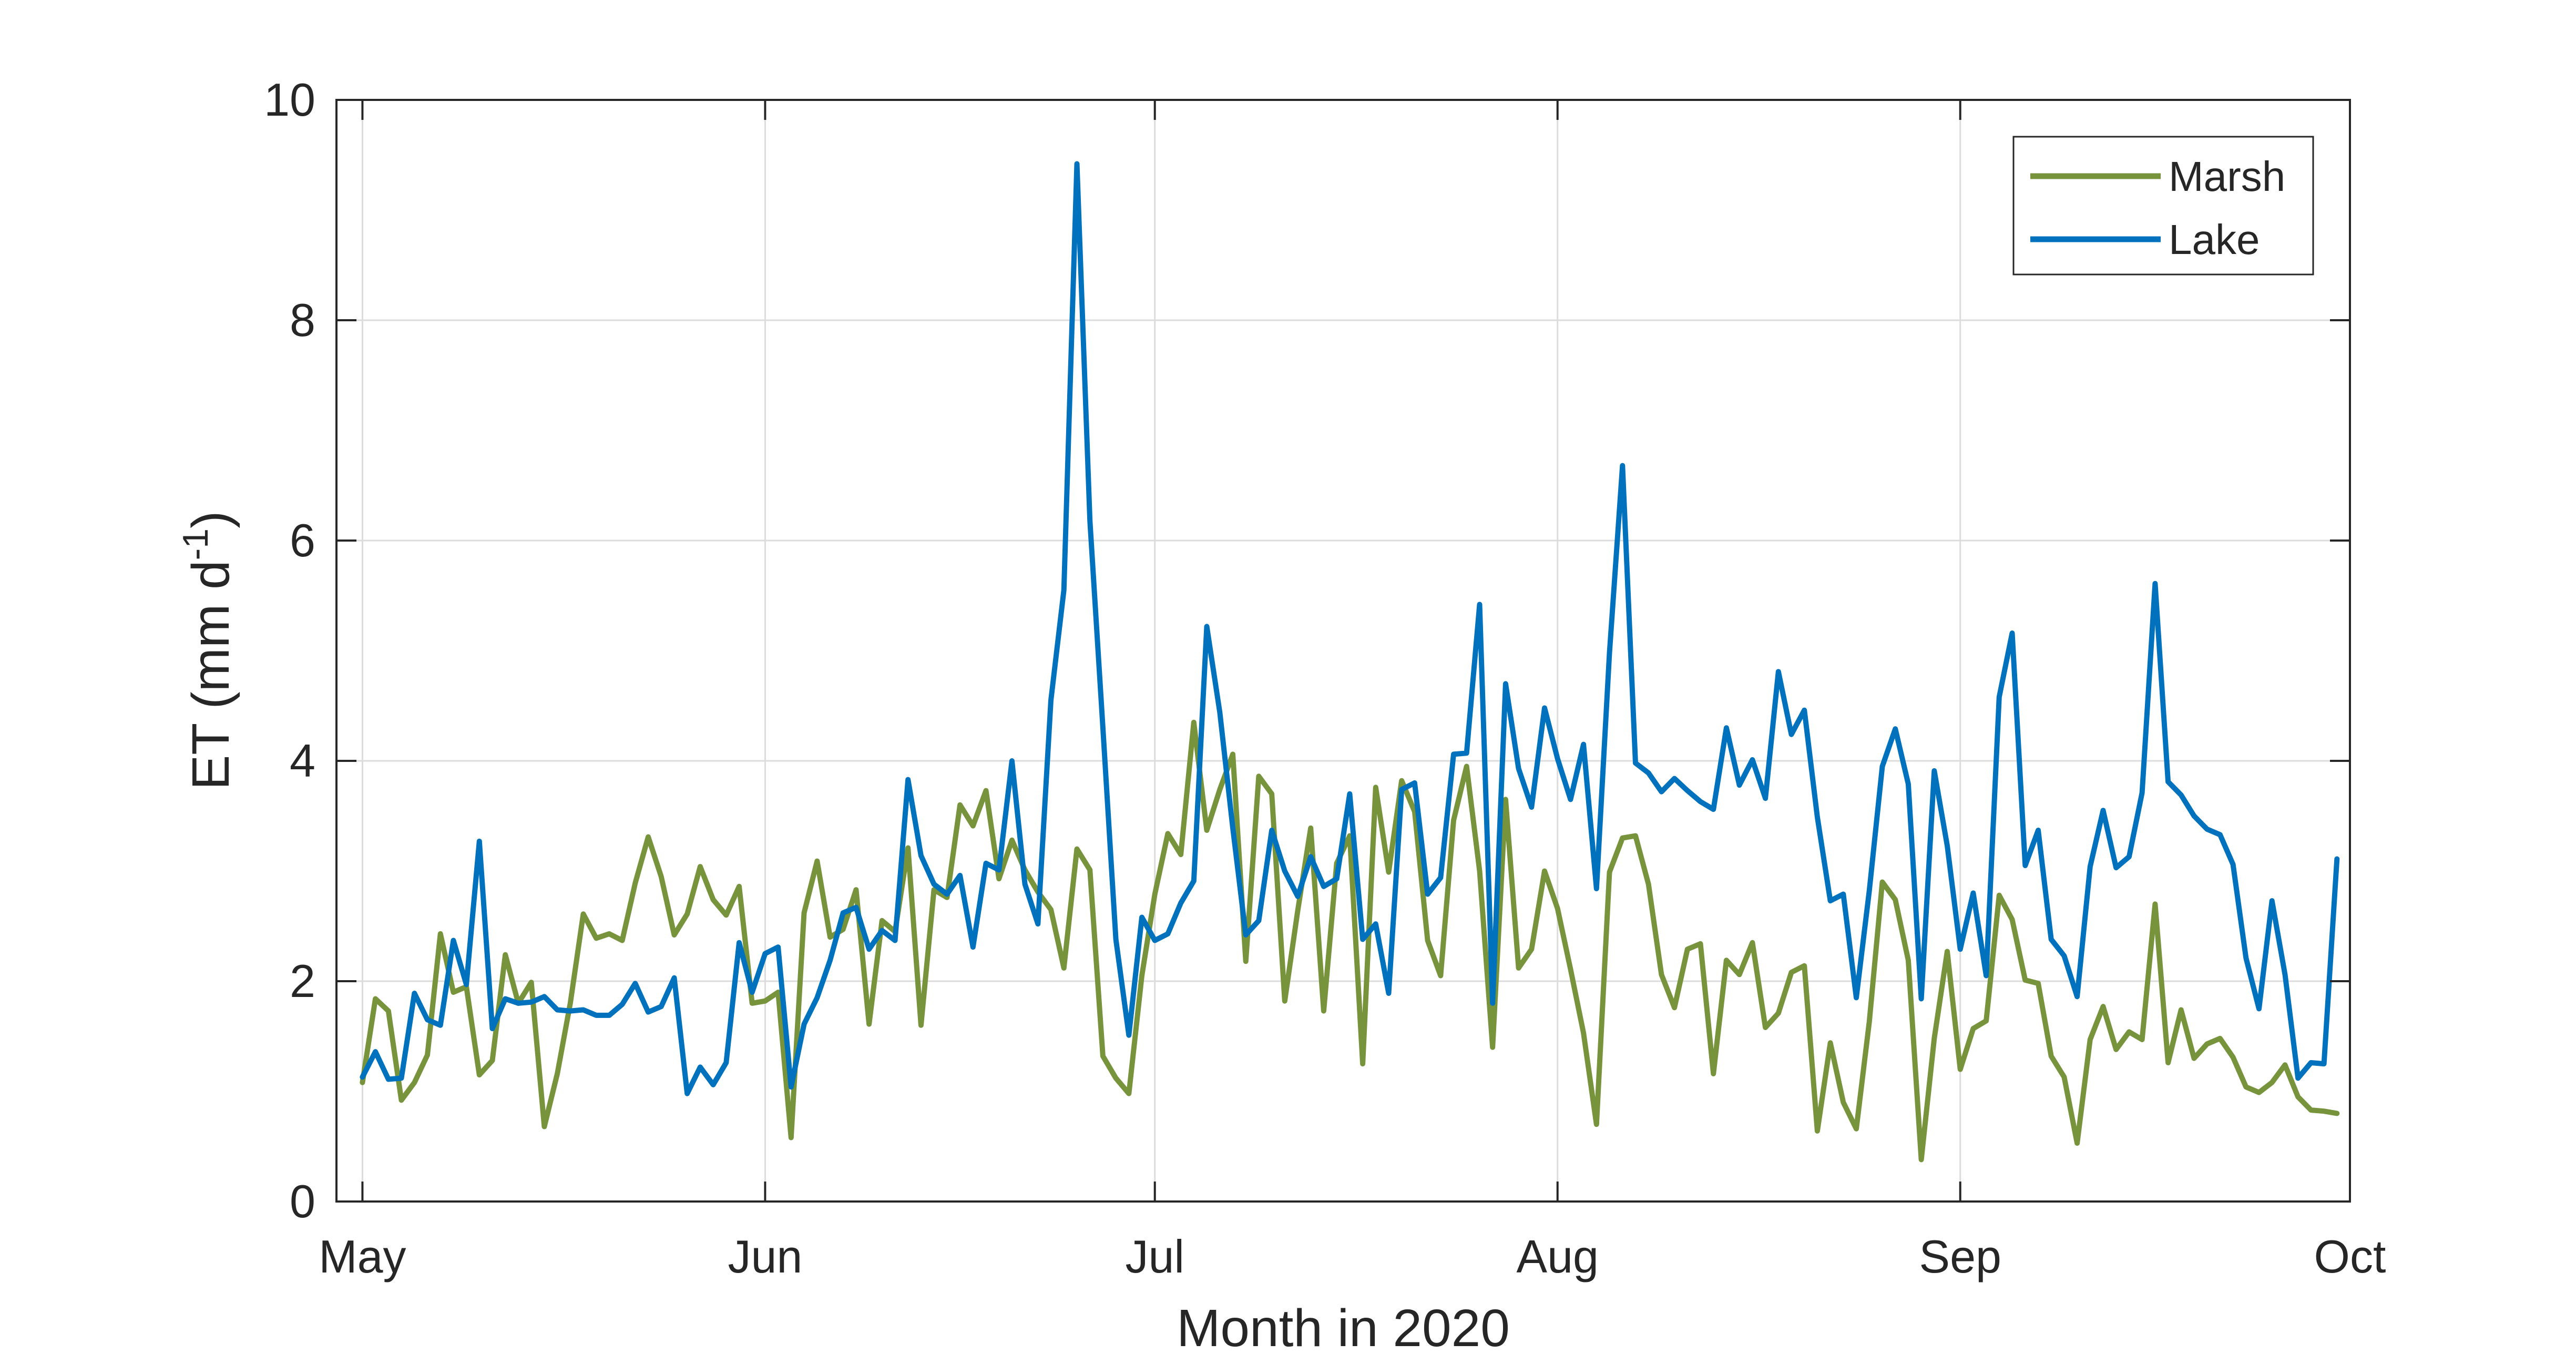 Image resolution: width=2576 pixels, height=1354 pixels. I want to click on y-axis-label-close: ), so click(210, 519).